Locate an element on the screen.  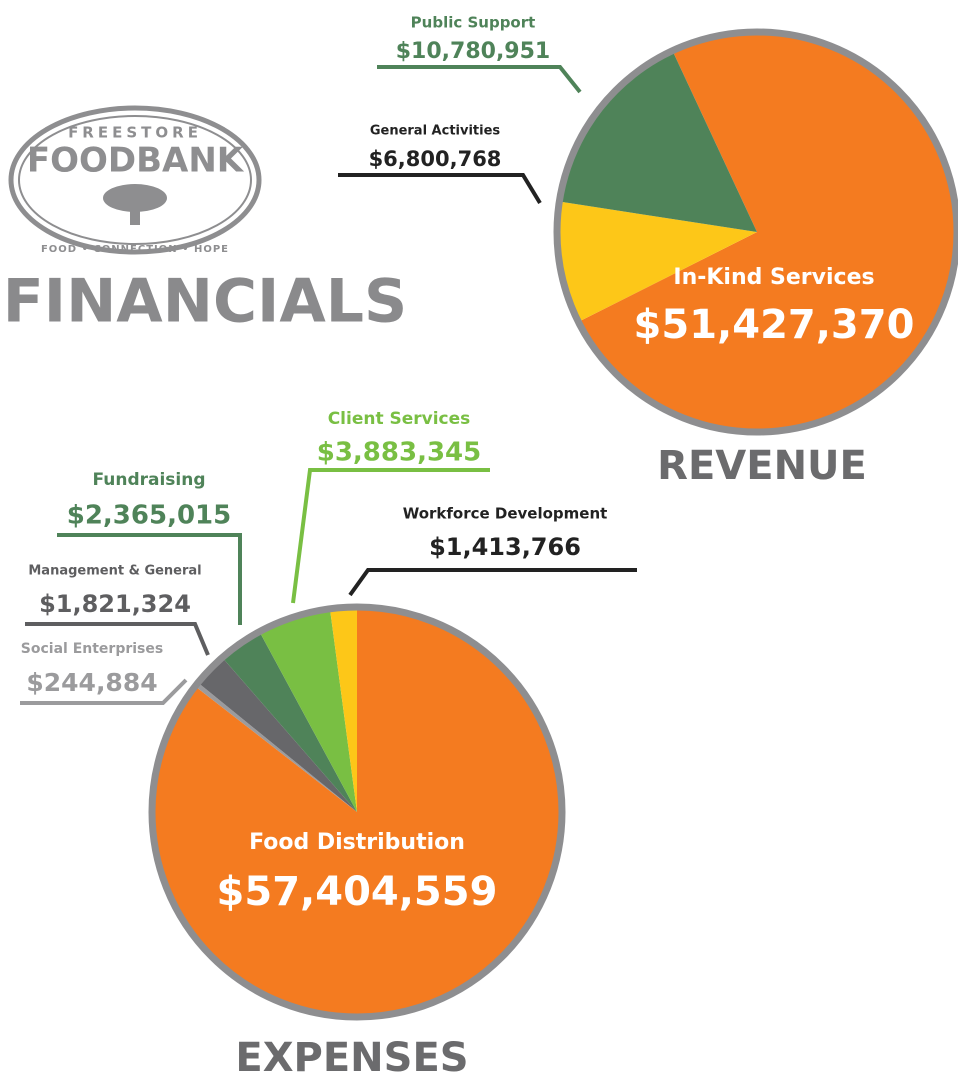
slice-value: $6,800,768 is located at coordinates (435, 159).